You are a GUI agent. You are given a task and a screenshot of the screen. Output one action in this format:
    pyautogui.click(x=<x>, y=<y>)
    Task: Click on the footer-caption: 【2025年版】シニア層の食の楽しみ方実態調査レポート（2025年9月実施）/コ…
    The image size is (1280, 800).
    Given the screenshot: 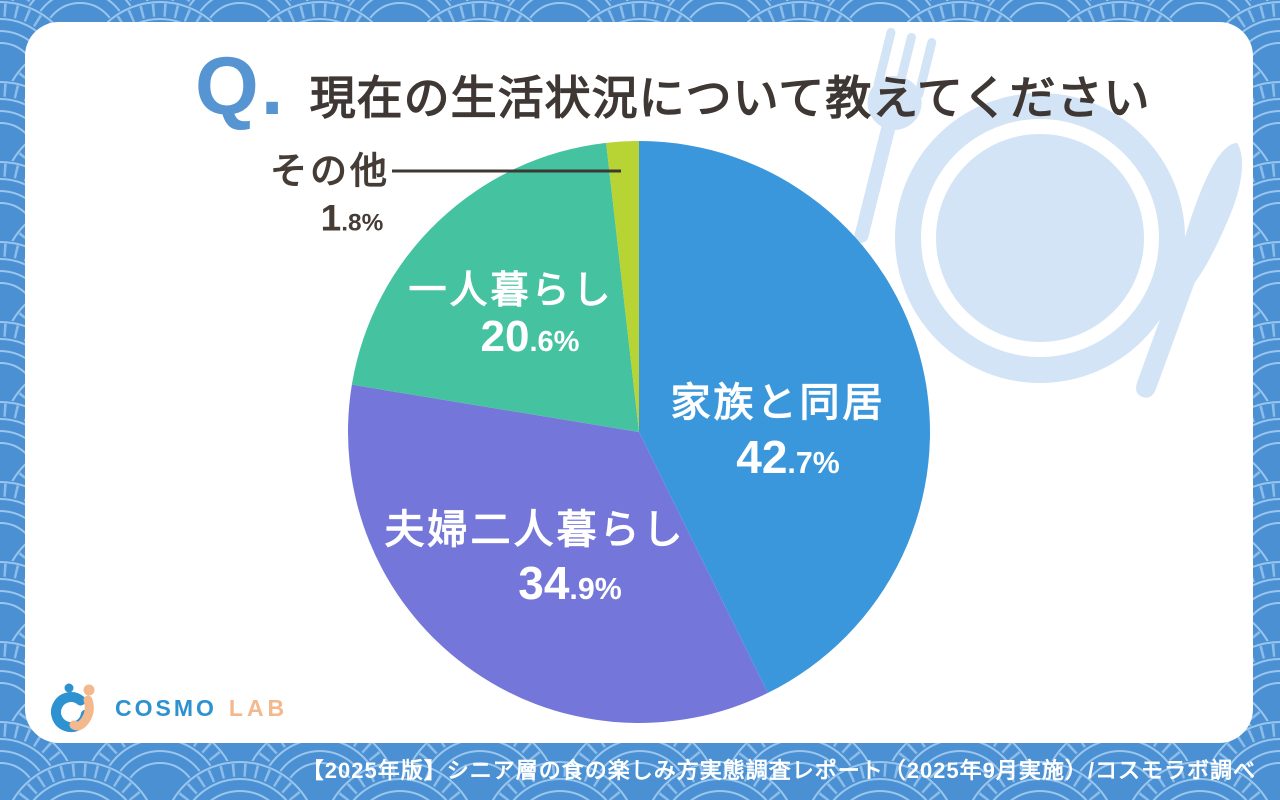 What is the action you would take?
    pyautogui.click(x=778, y=770)
    